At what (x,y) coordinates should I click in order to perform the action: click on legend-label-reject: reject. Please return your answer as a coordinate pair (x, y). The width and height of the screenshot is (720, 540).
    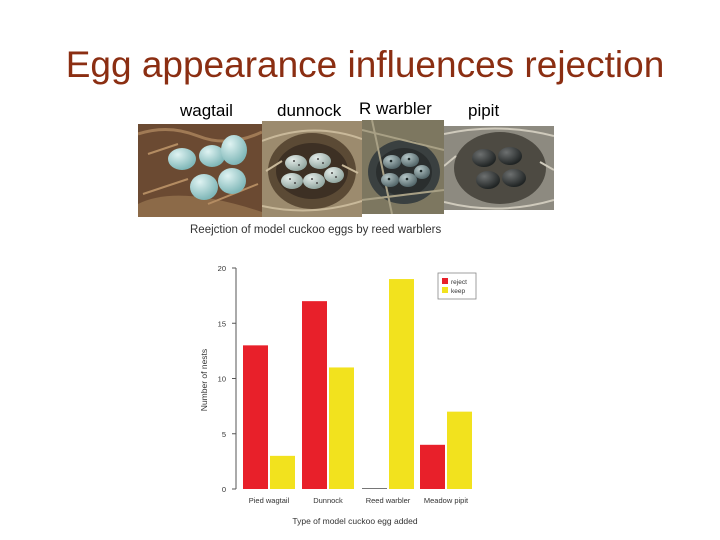
    Looking at the image, I should click on (459, 282).